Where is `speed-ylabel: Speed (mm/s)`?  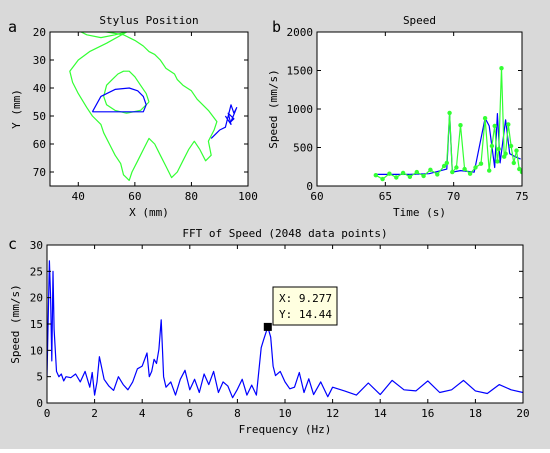 speed-ylabel: Speed (mm/s) is located at coordinates (273, 108).